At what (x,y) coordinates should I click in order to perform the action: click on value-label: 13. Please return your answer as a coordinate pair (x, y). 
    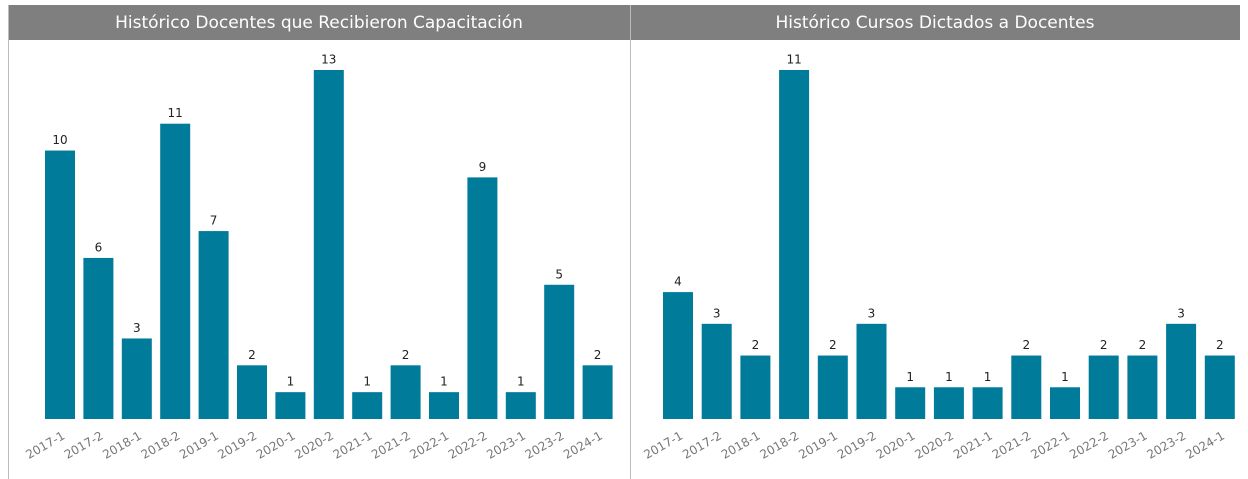
    Looking at the image, I should click on (328, 60).